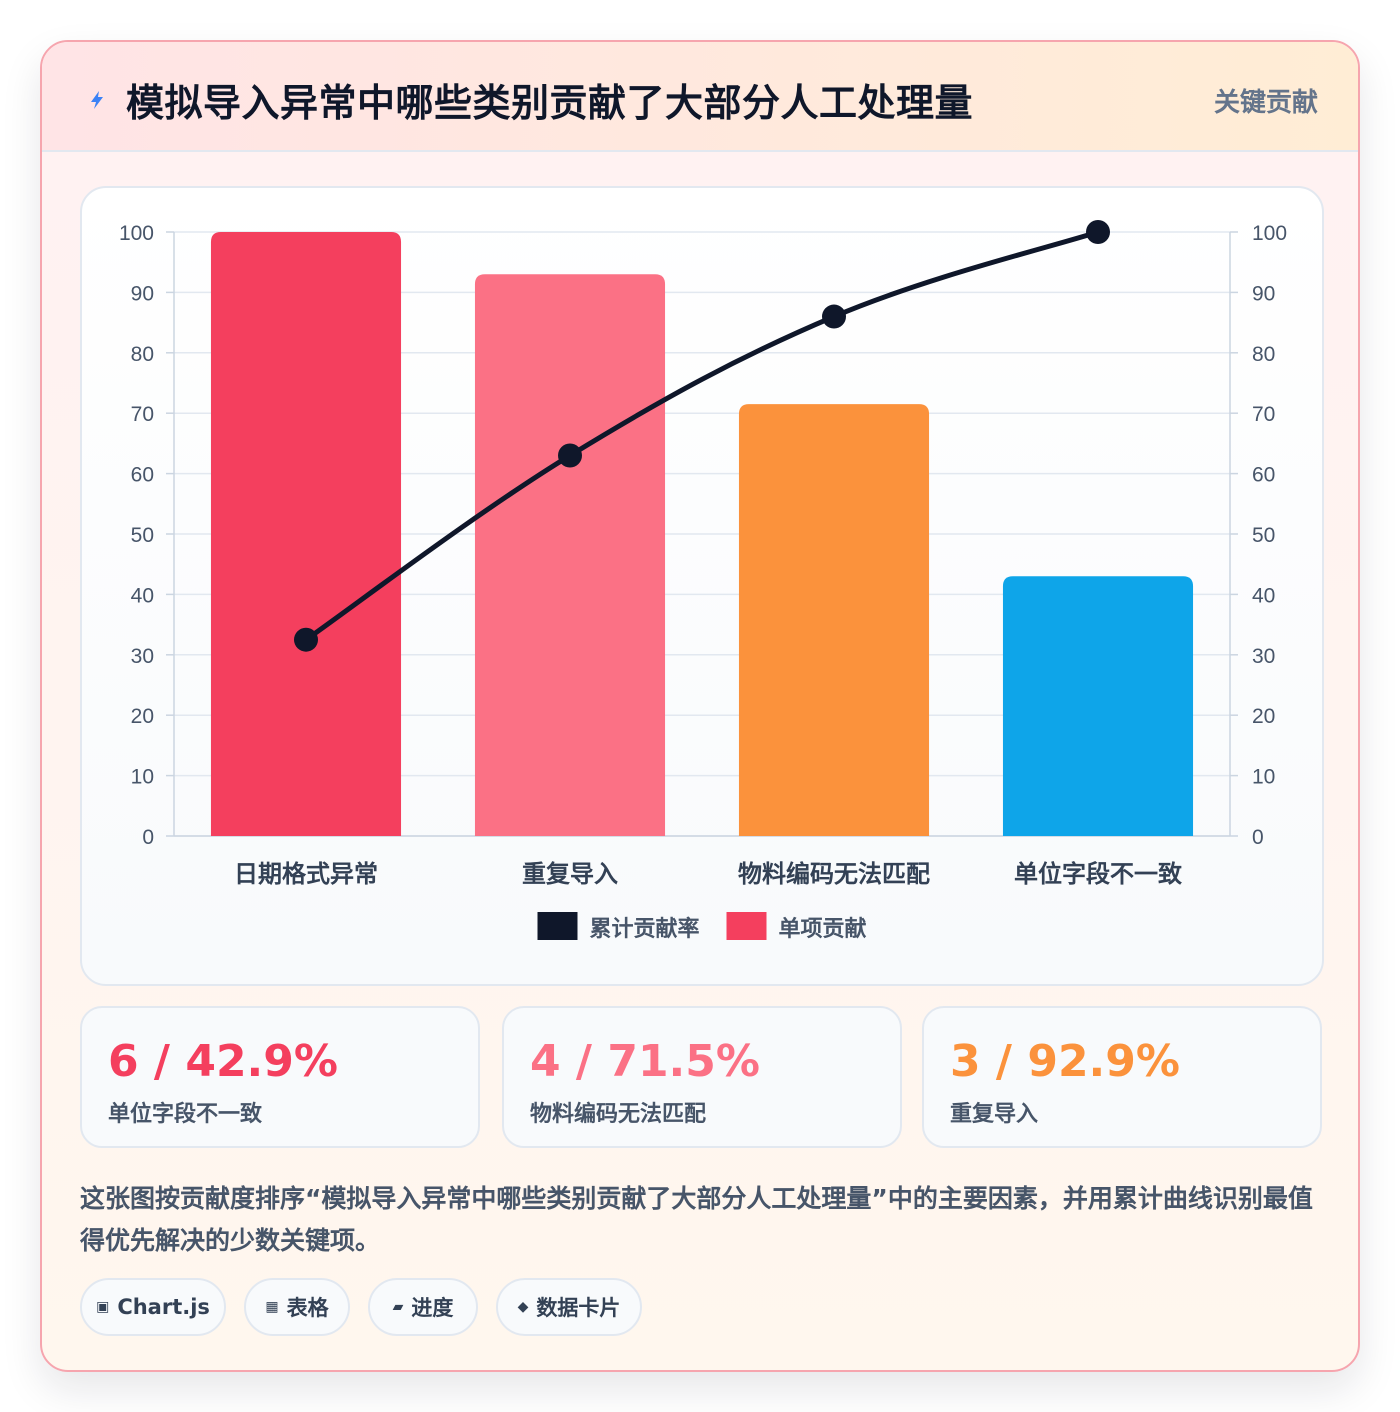 The height and width of the screenshot is (1412, 1400). I want to click on stat-value: 4 / 71.5%, so click(645, 1061).